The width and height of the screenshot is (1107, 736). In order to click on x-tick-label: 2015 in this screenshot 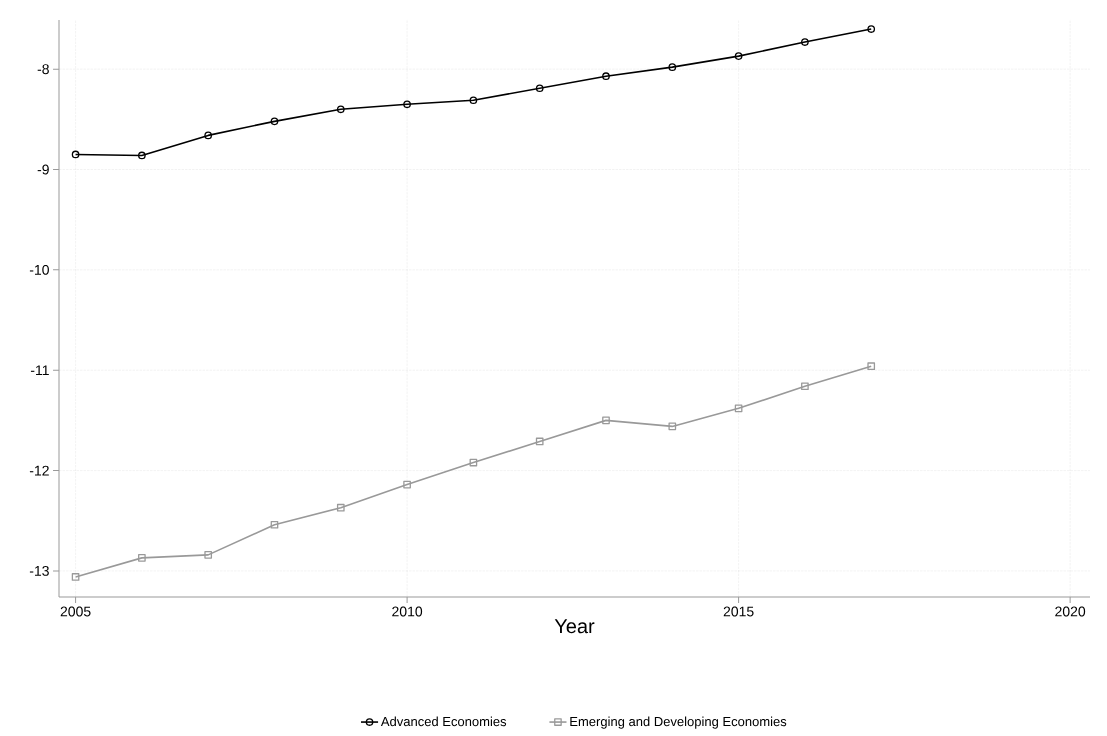, I will do `click(738, 611)`.